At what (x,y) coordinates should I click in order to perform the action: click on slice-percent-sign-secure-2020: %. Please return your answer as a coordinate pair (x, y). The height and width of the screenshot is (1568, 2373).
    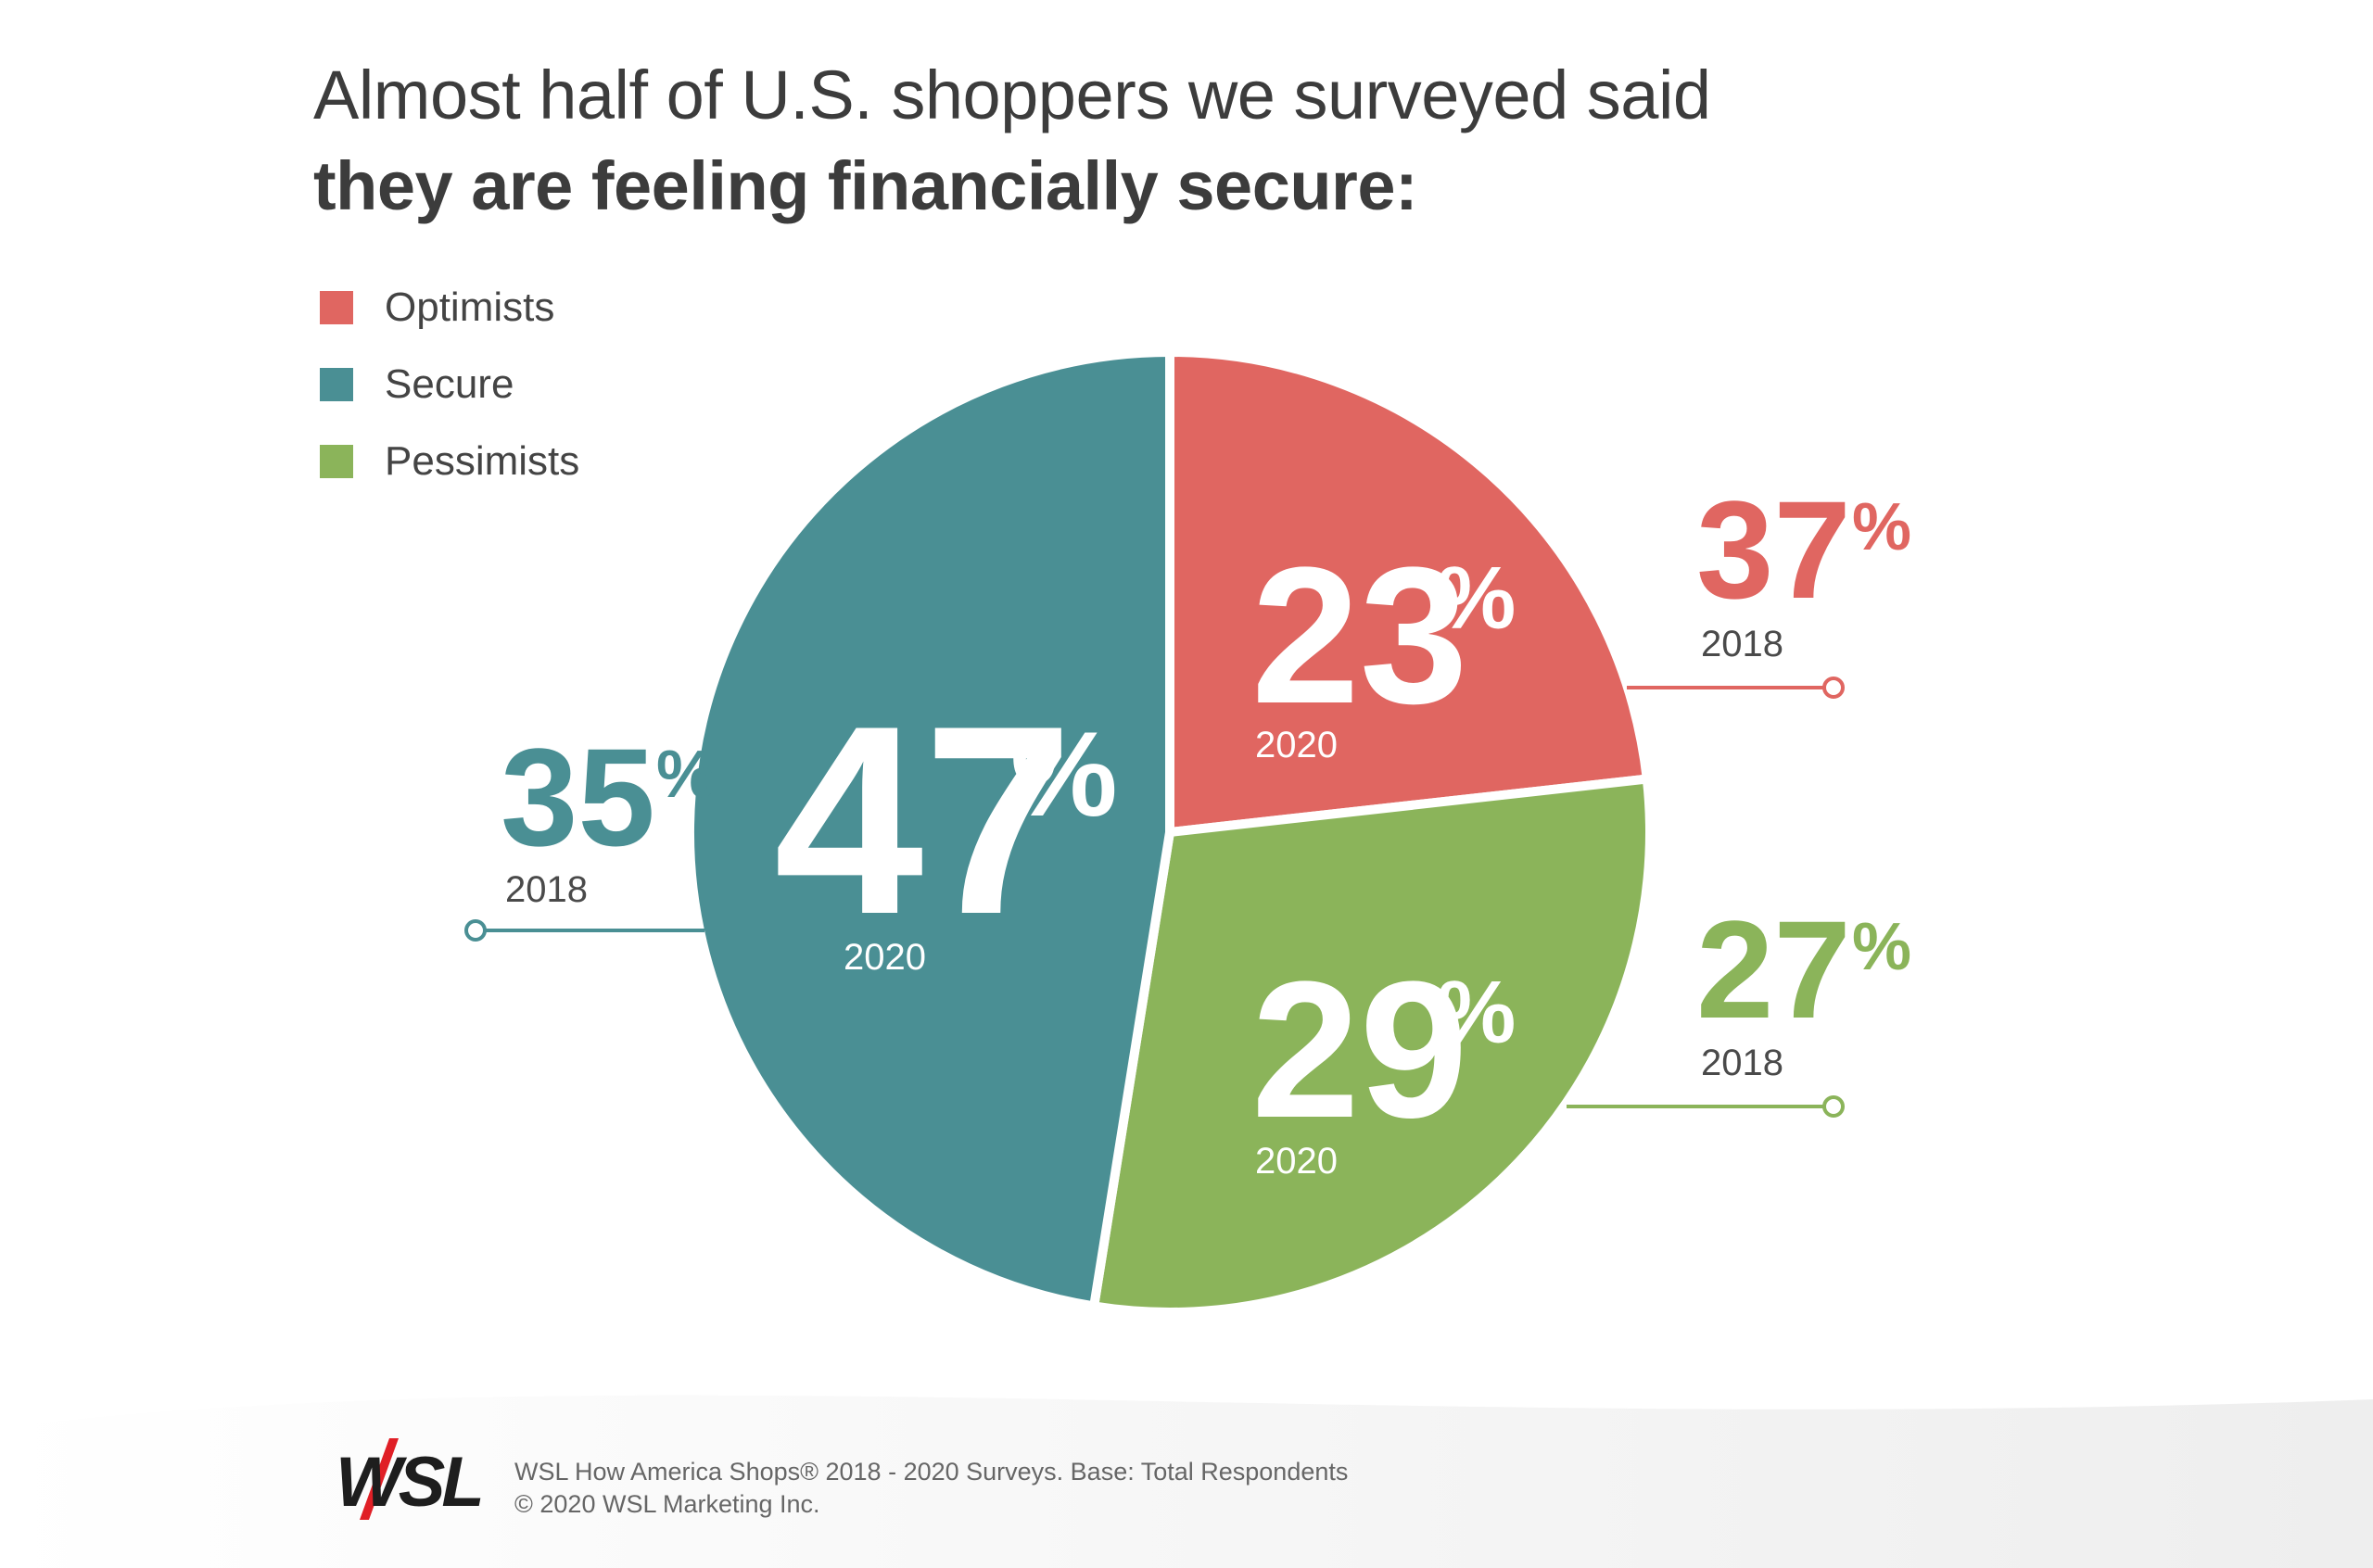
    Looking at the image, I should click on (1064, 773).